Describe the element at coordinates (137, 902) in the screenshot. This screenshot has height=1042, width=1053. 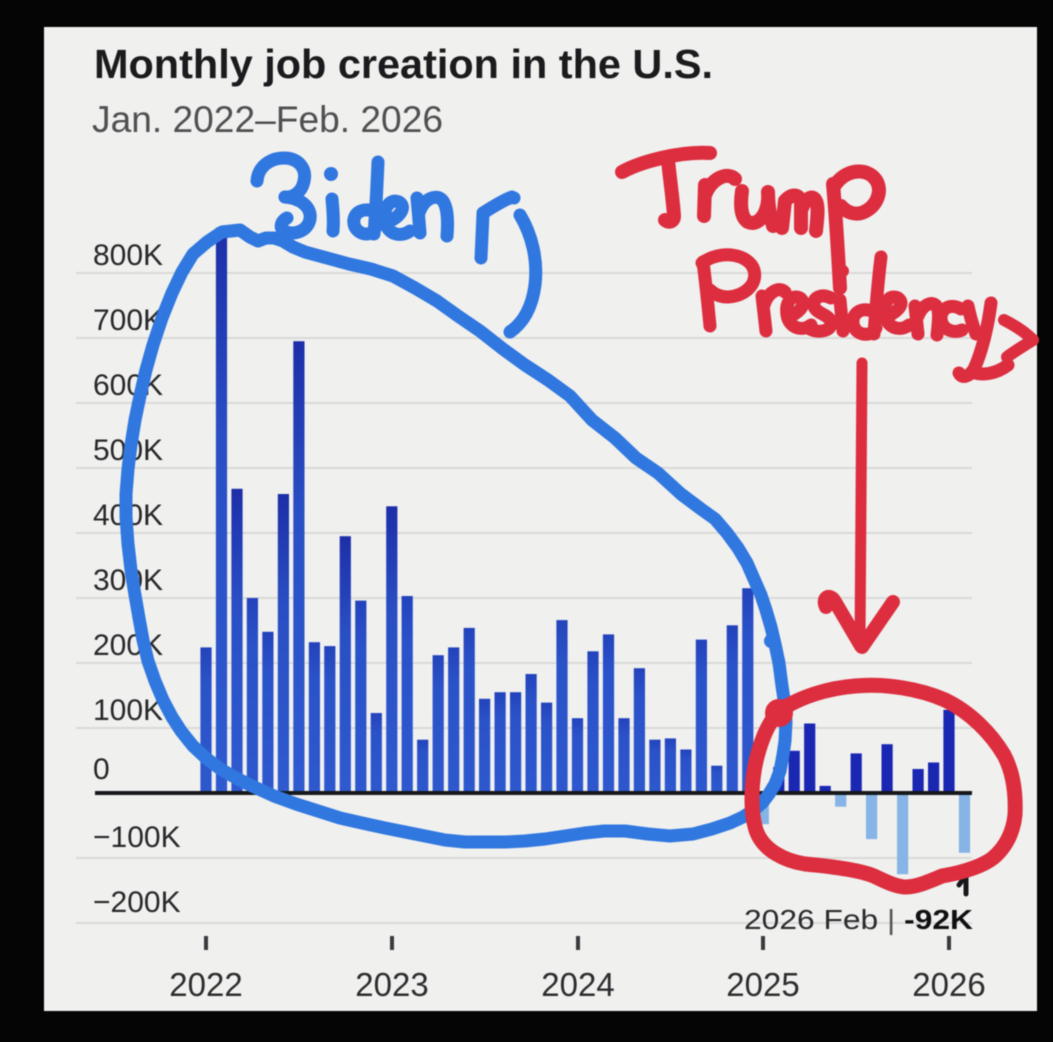
I see `svg-text: −200K` at that location.